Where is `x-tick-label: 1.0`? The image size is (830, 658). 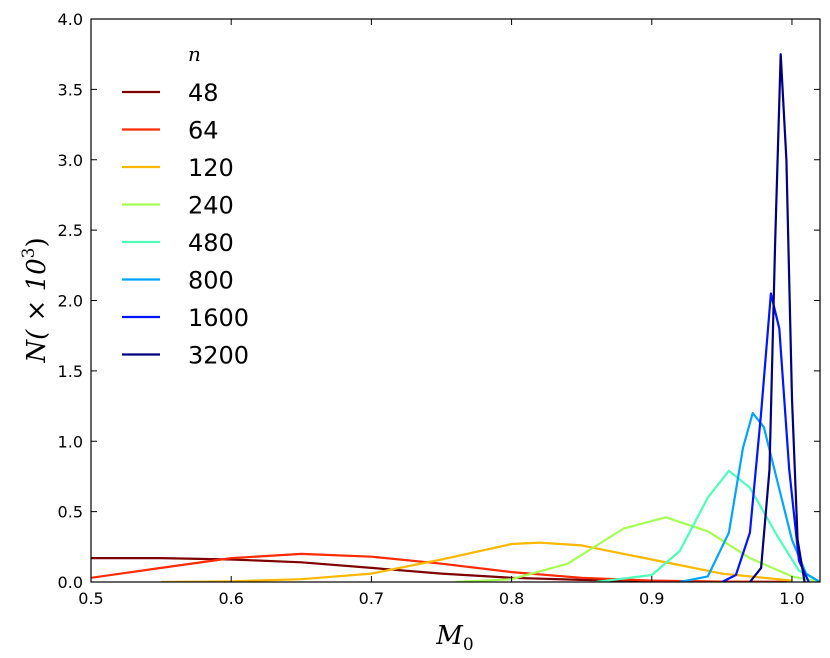
x-tick-label: 1.0 is located at coordinates (791, 598).